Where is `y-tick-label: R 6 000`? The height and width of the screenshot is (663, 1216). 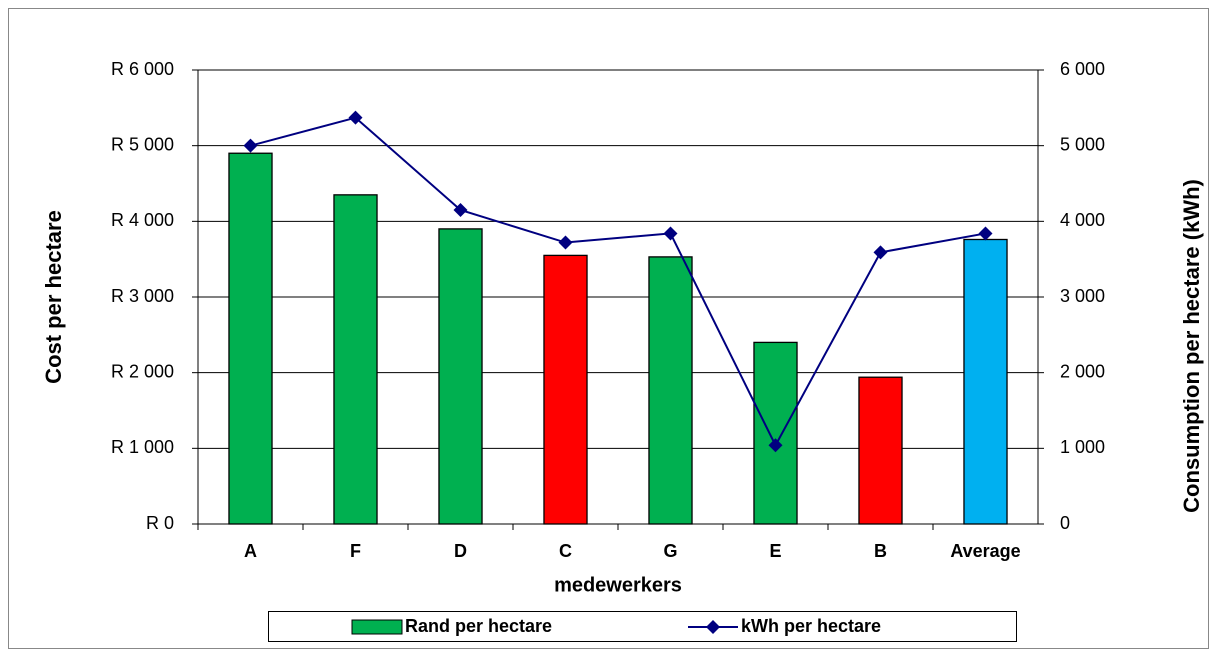 y-tick-label: R 6 000 is located at coordinates (142, 69).